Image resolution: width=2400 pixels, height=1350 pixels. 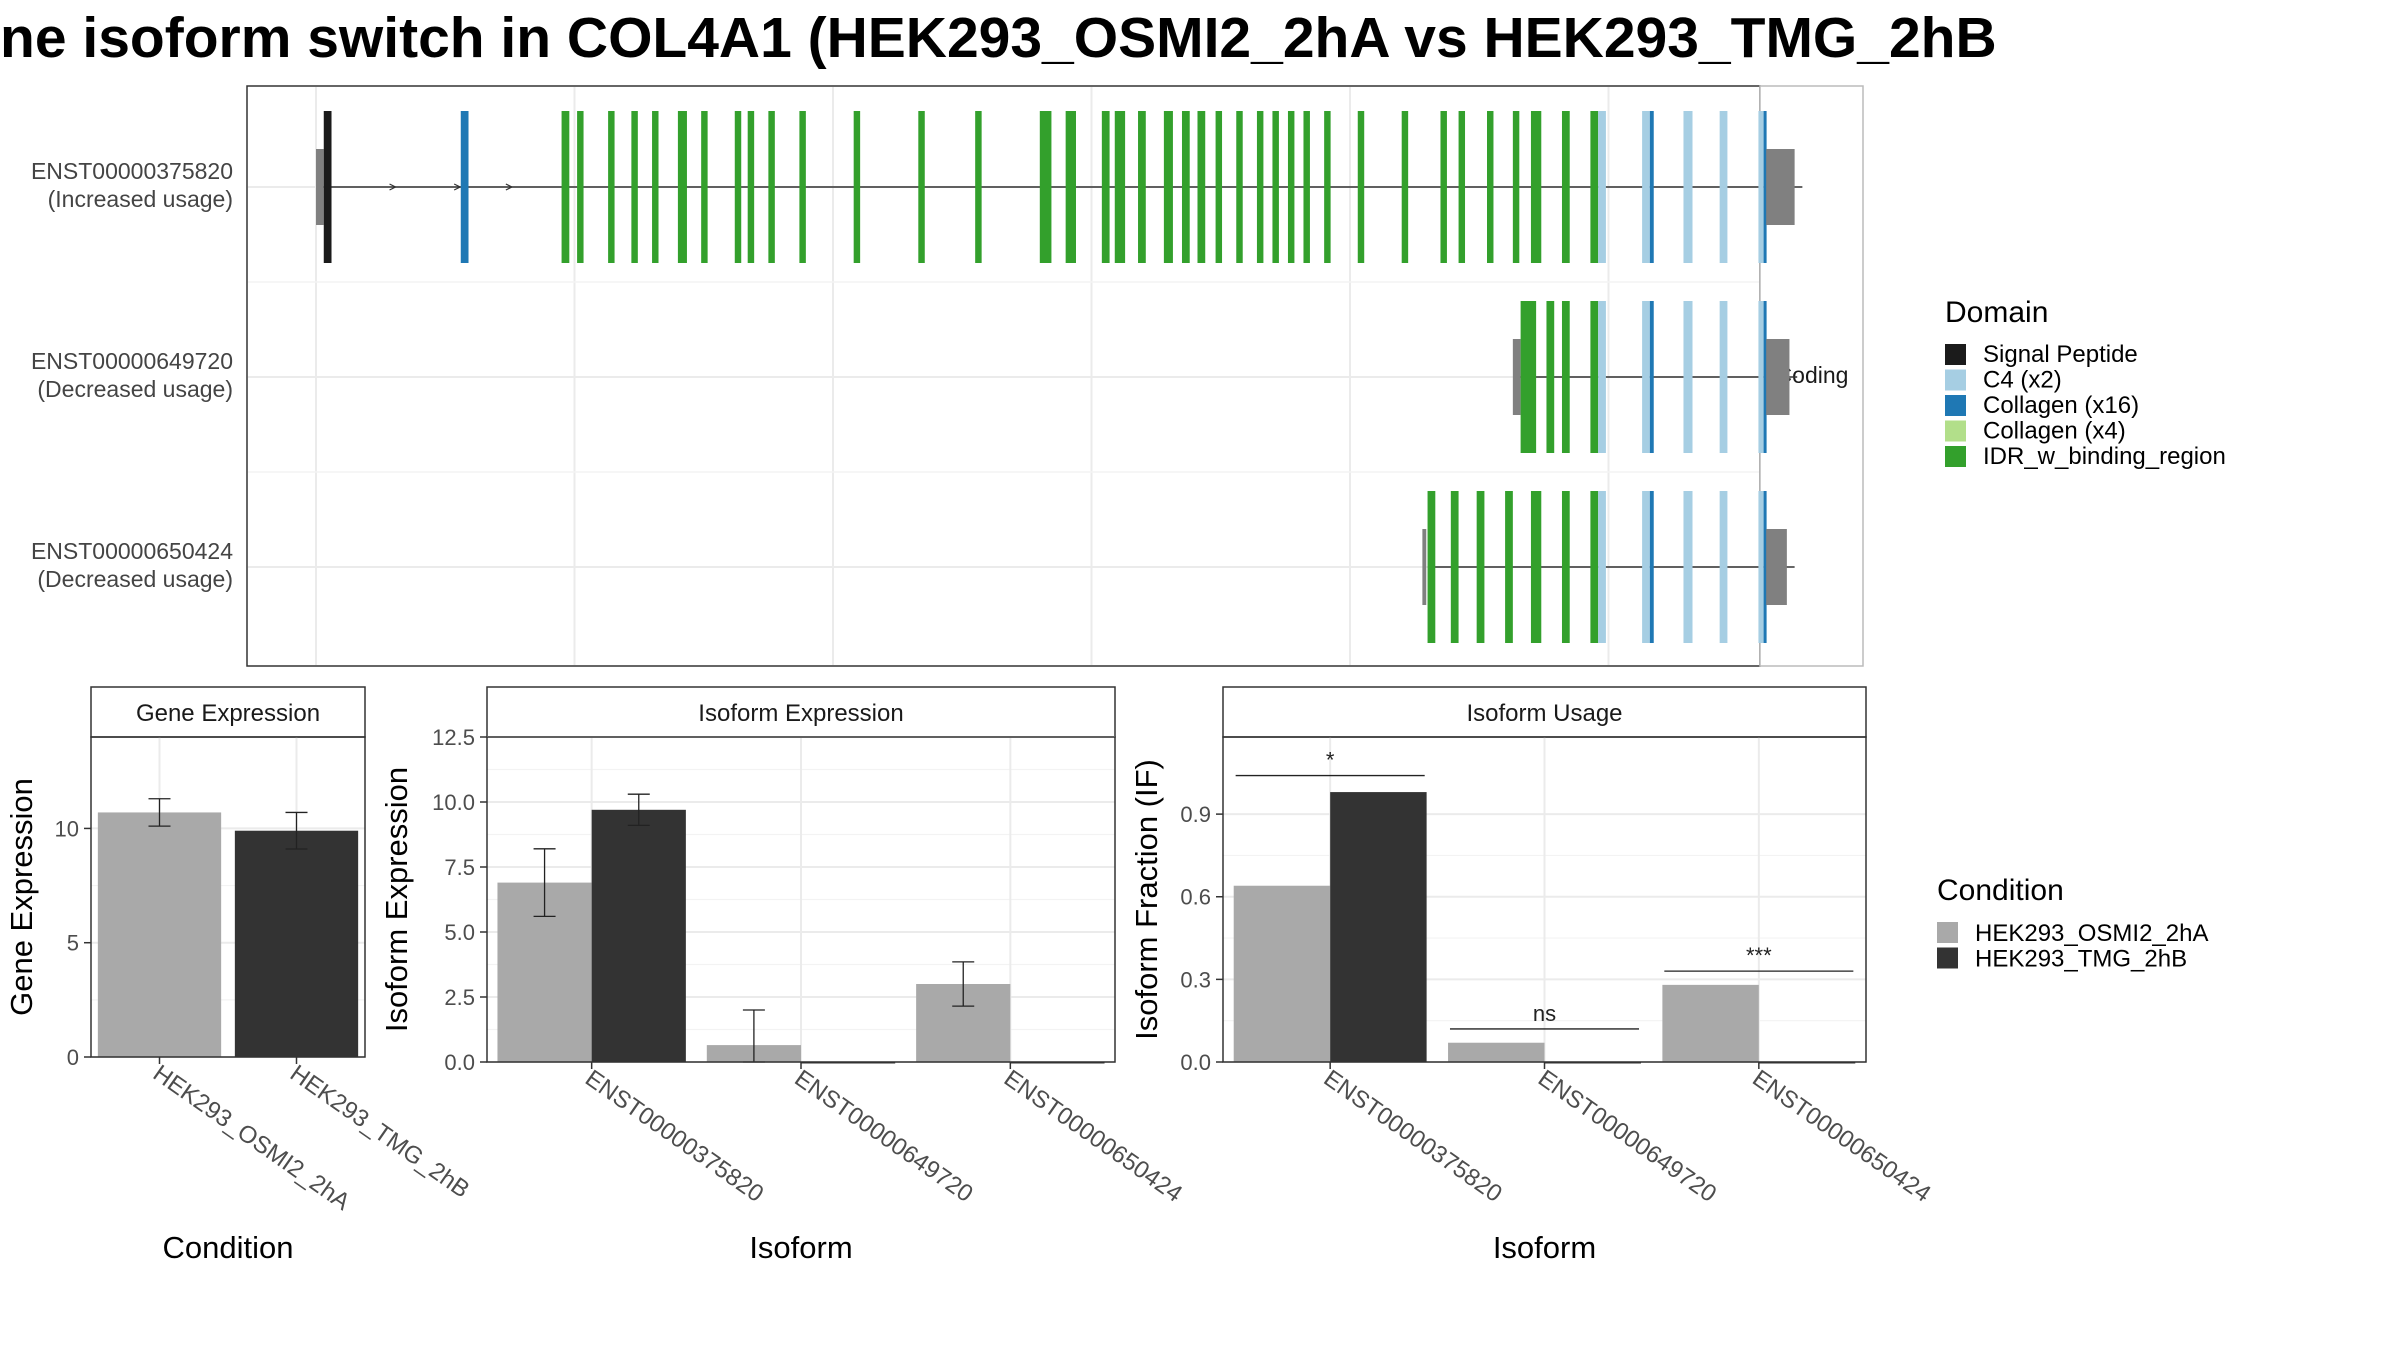 What do you see at coordinates (1195, 979) in the screenshot?
I see `y-tick-label: 0.3` at bounding box center [1195, 979].